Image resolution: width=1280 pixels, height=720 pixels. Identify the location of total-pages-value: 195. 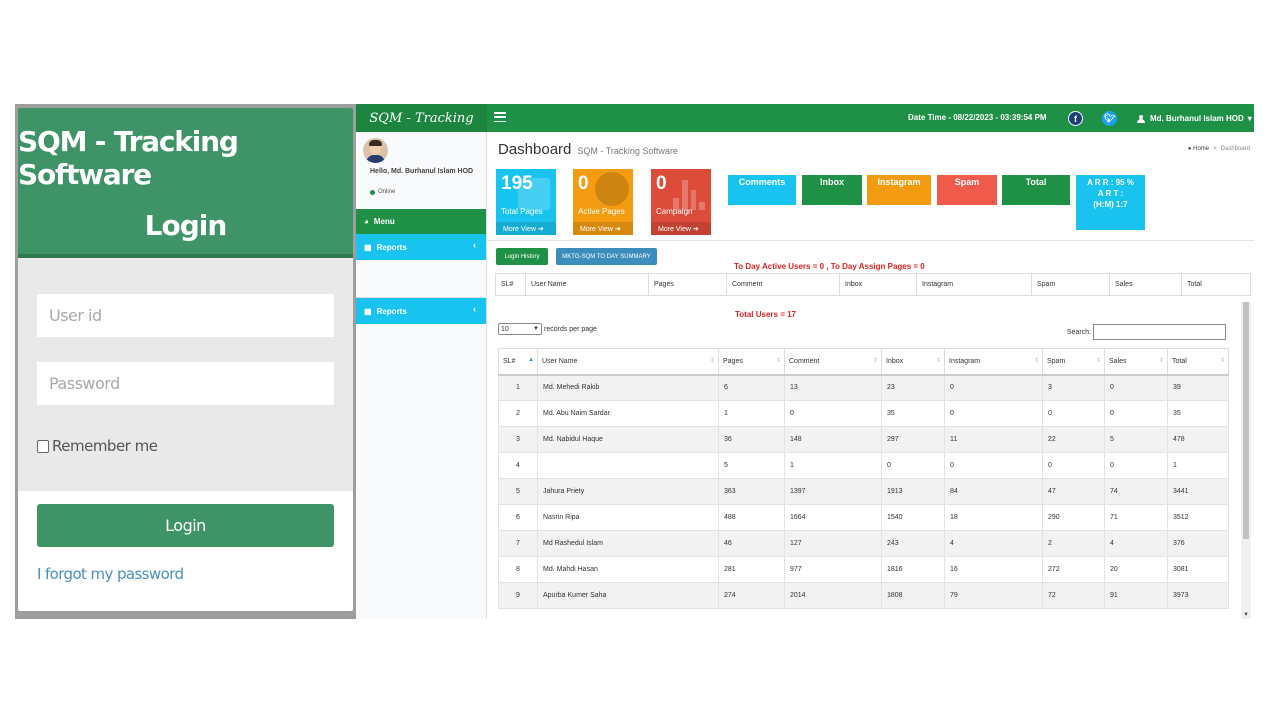
(517, 183).